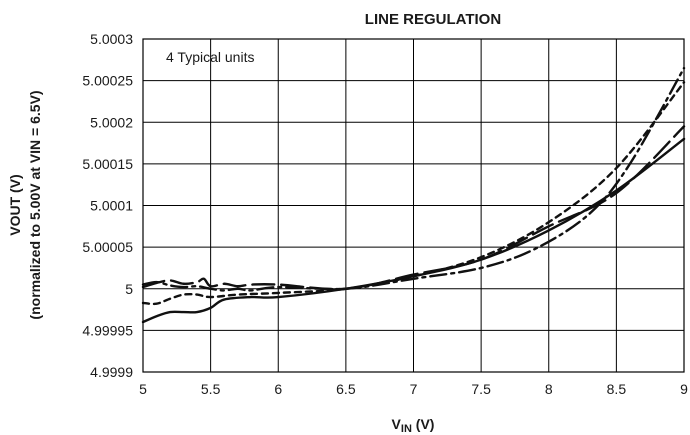 The width and height of the screenshot is (690, 435). I want to click on x-tick-label: 9, so click(684, 389).